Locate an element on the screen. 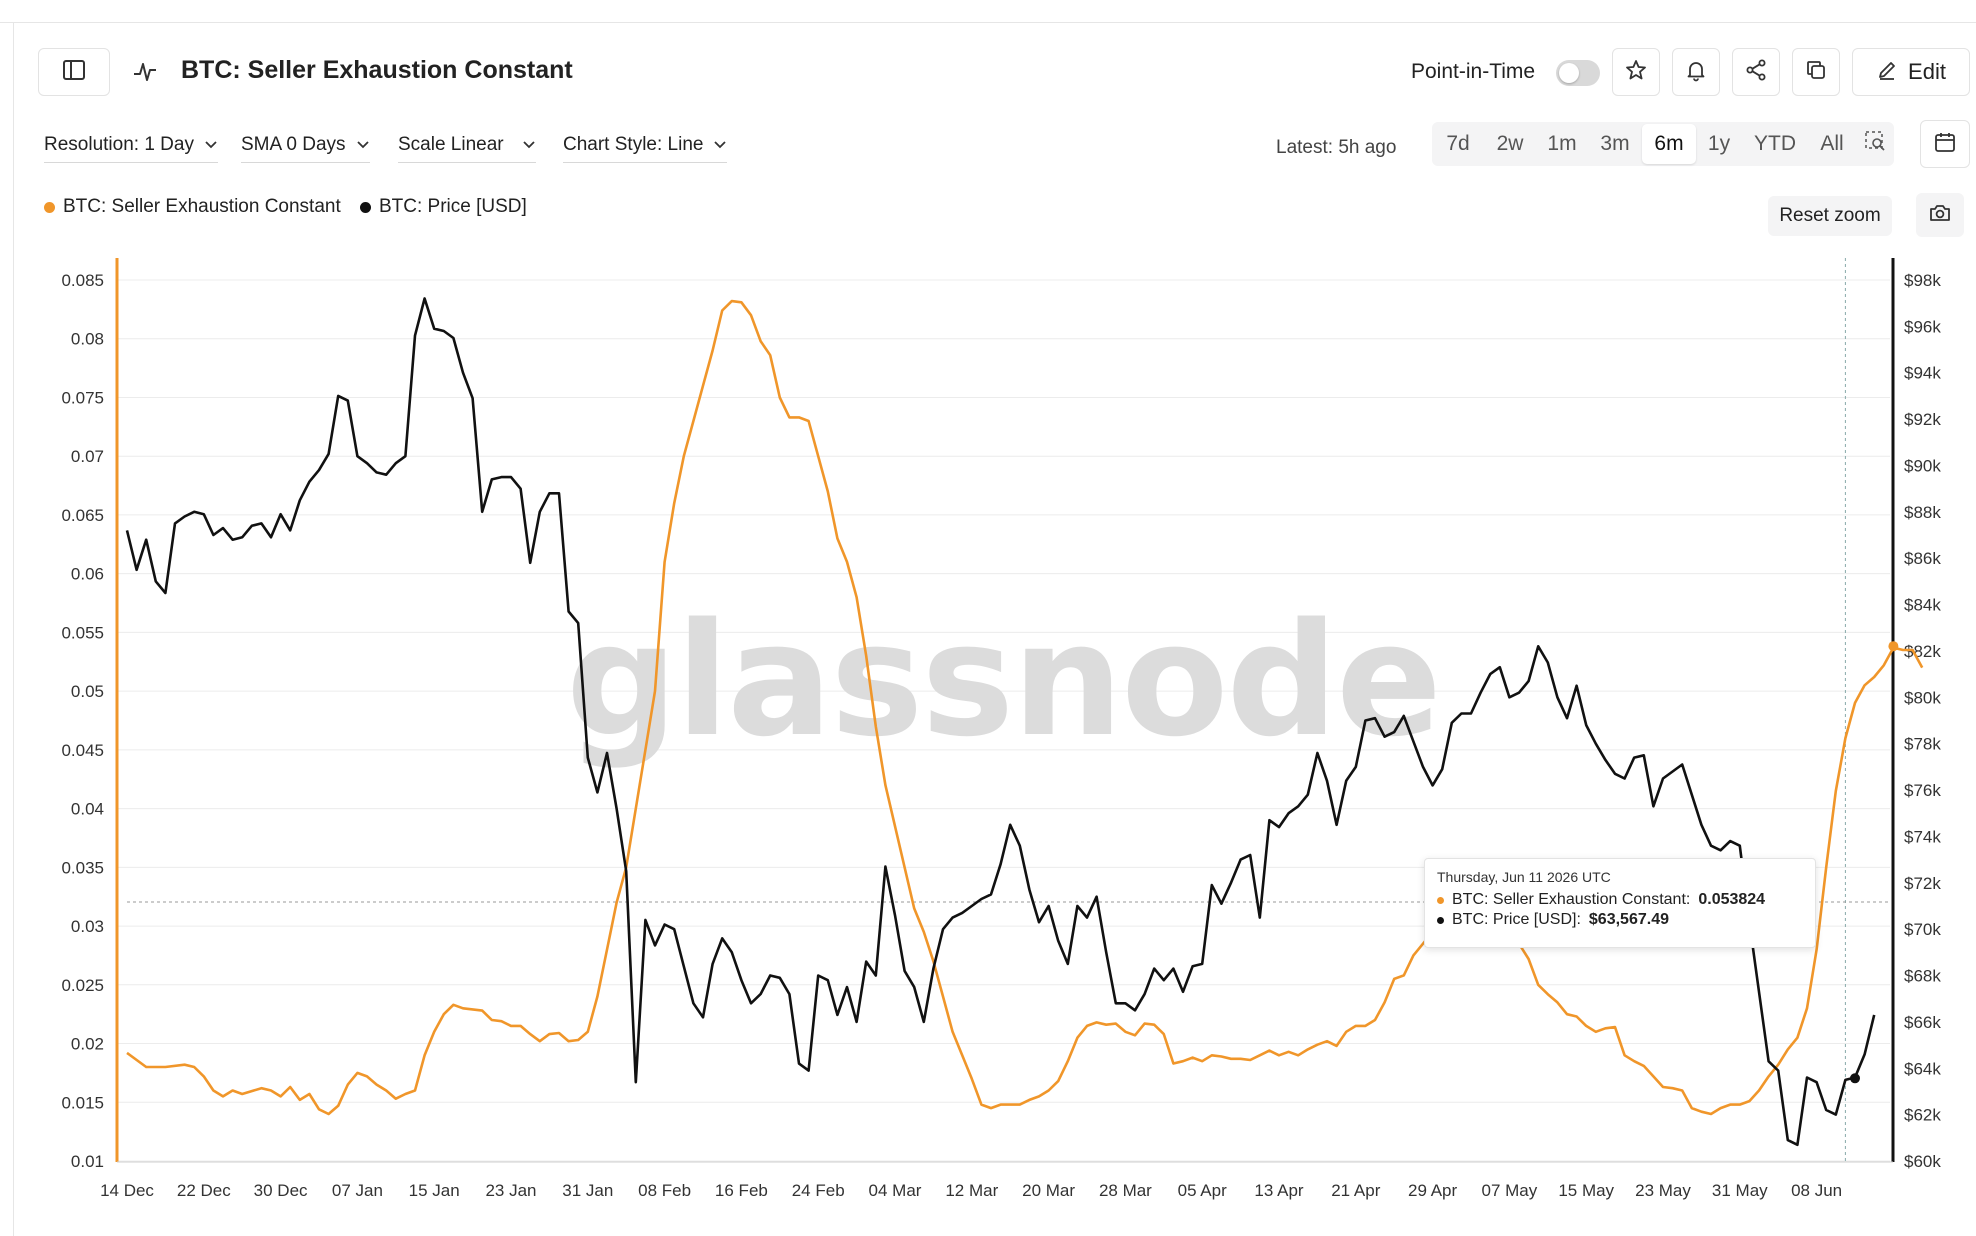 This screenshot has width=1976, height=1236. pencil-icon is located at coordinates (1887, 72).